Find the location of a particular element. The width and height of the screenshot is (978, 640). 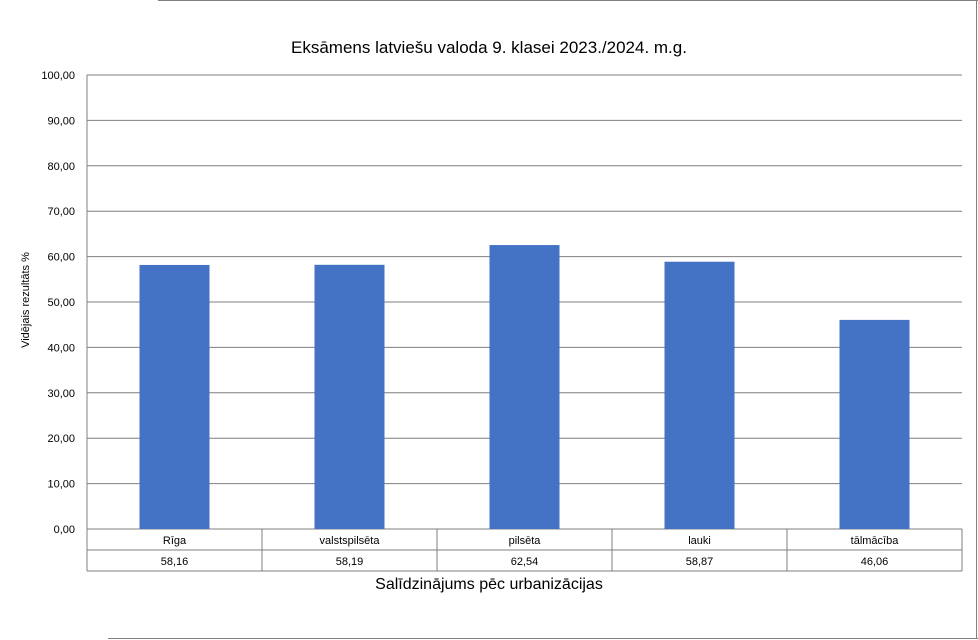

y-tick-label: 30,00 is located at coordinates (61, 394).